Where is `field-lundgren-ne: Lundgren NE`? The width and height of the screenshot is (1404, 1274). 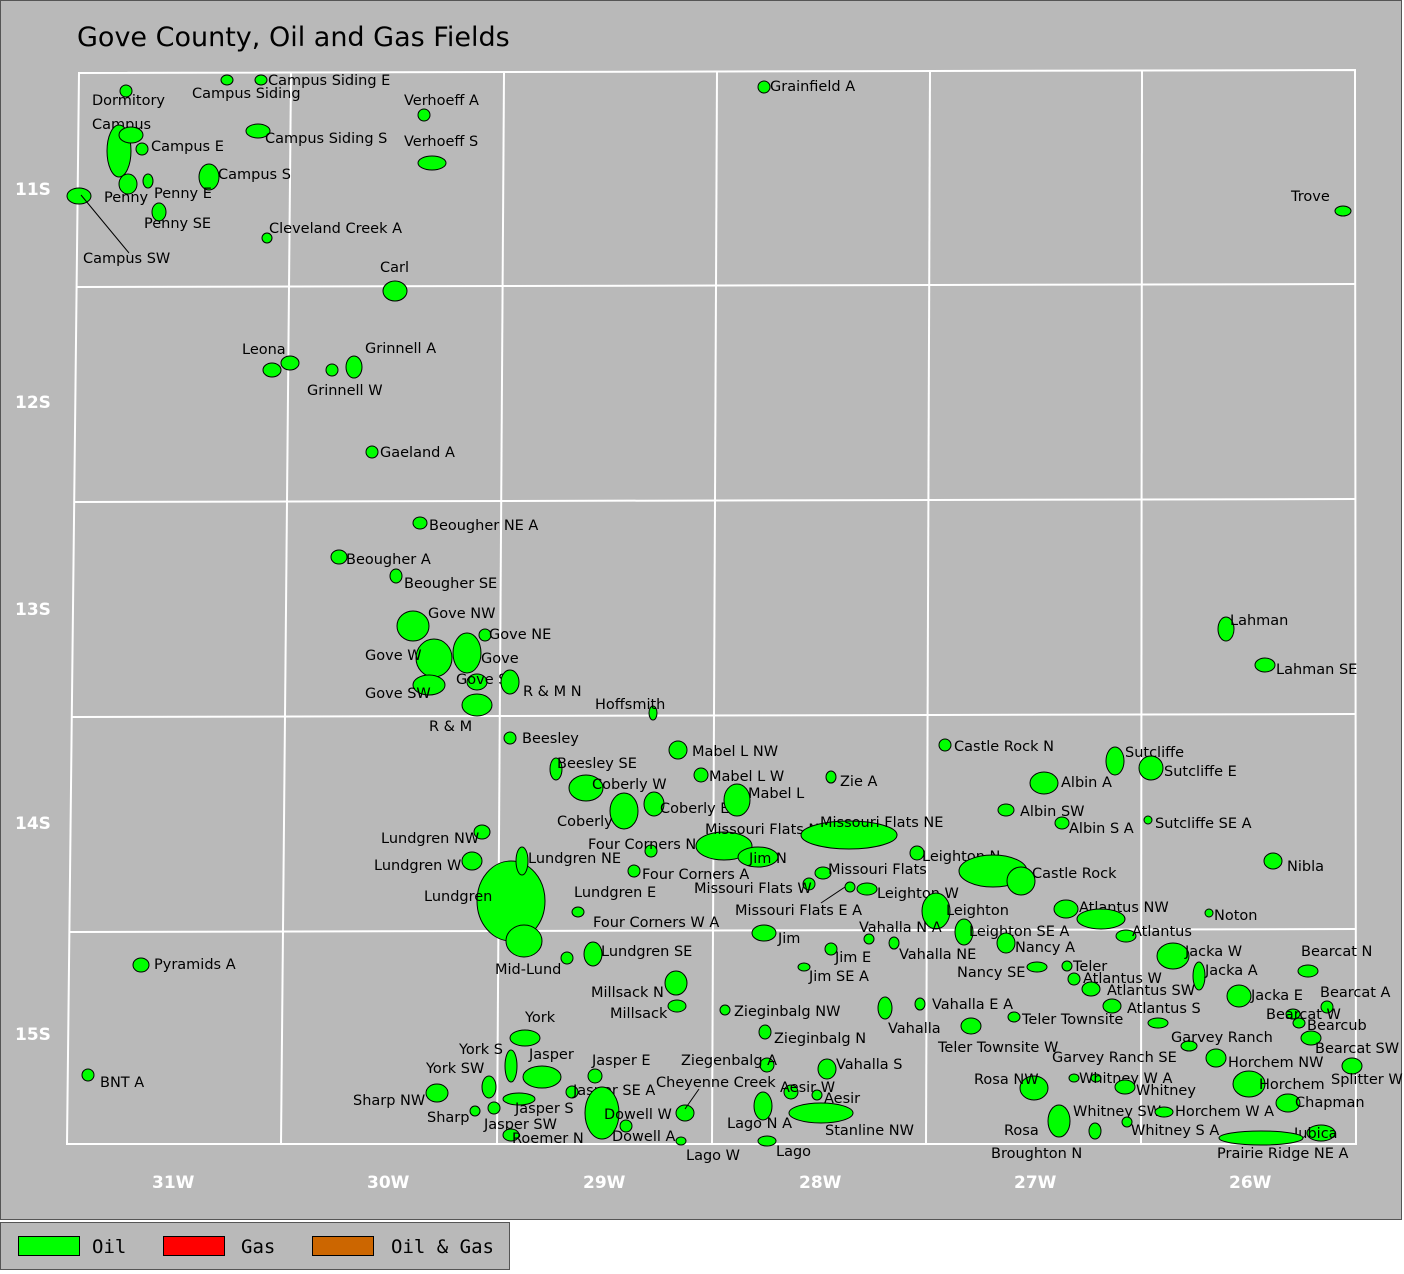
field-lundgren-ne: Lundgren NE is located at coordinates (568, 861).